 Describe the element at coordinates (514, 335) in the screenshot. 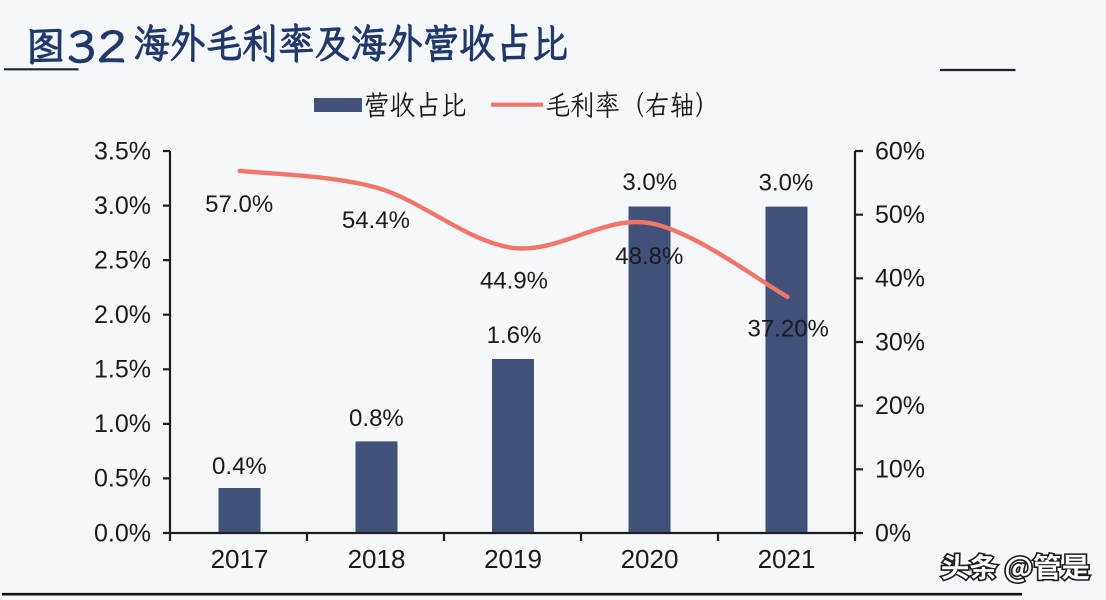

I see `svg-text: 1.6%` at that location.